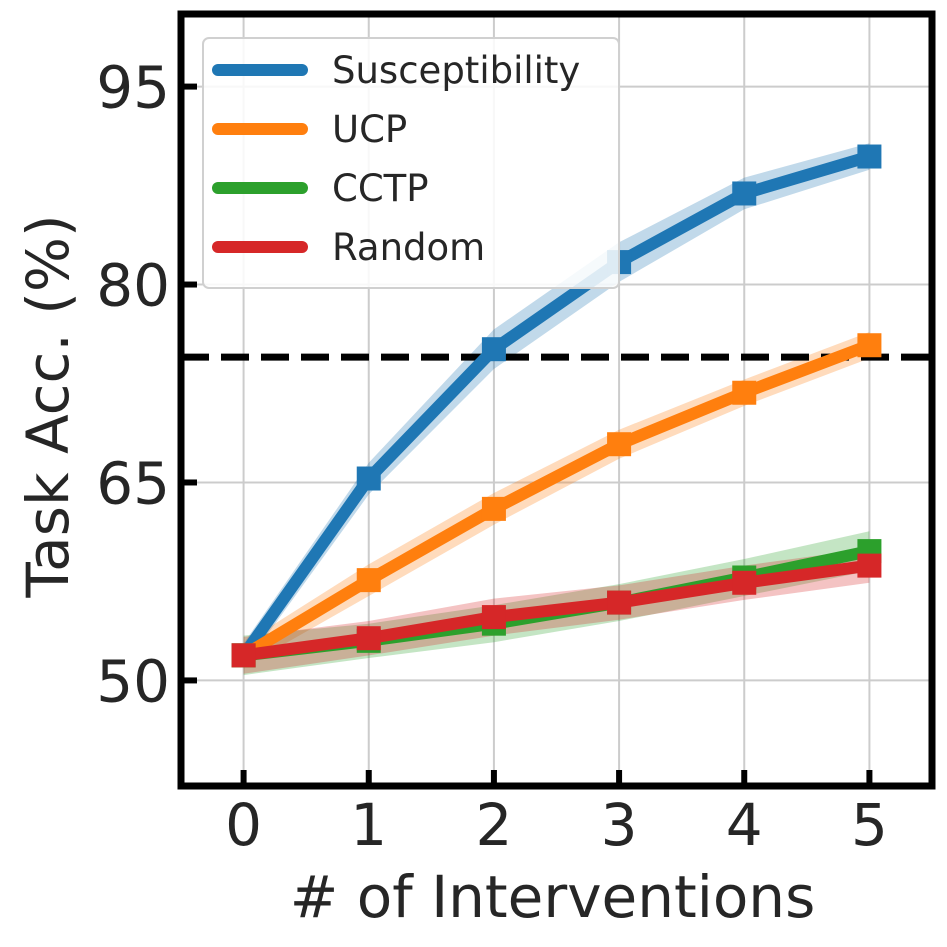 Image resolution: width=947 pixels, height=947 pixels. I want to click on y-tick-label: 65, so click(133, 483).